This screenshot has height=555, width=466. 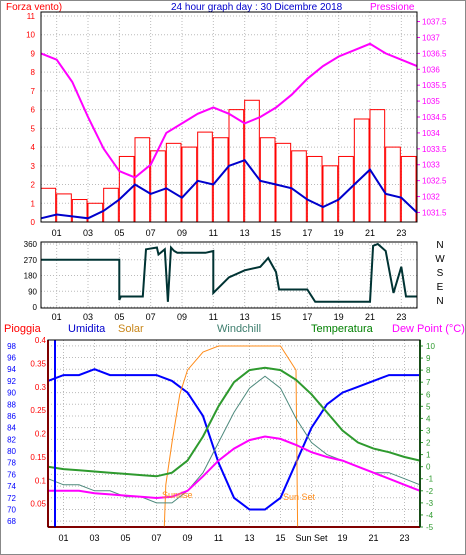 I want to click on wind-tick-label: 5, so click(x=33, y=128).